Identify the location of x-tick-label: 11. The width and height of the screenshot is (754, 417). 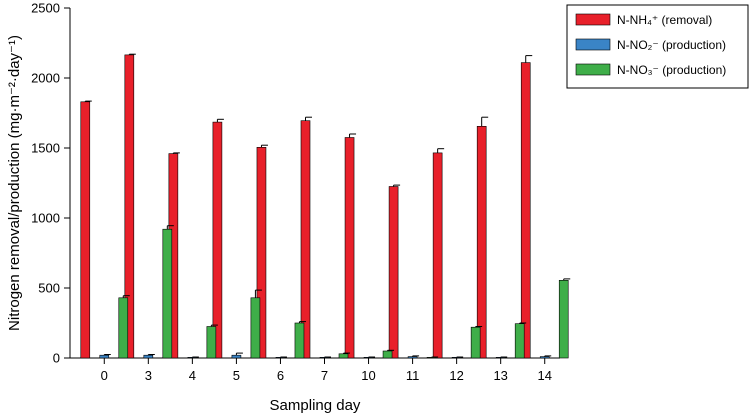
(413, 375).